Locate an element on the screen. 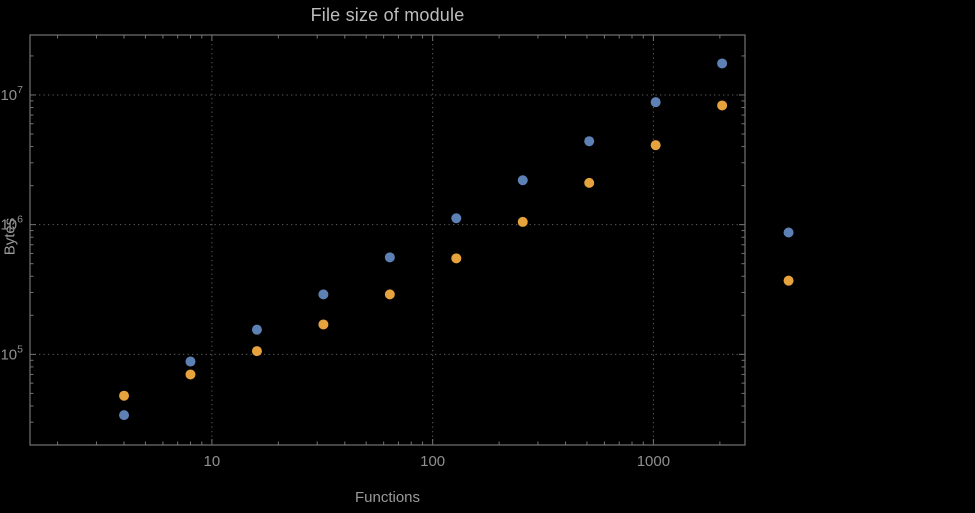 This screenshot has height=513, width=975. y-tick-label: 10⁶ is located at coordinates (11, 224).